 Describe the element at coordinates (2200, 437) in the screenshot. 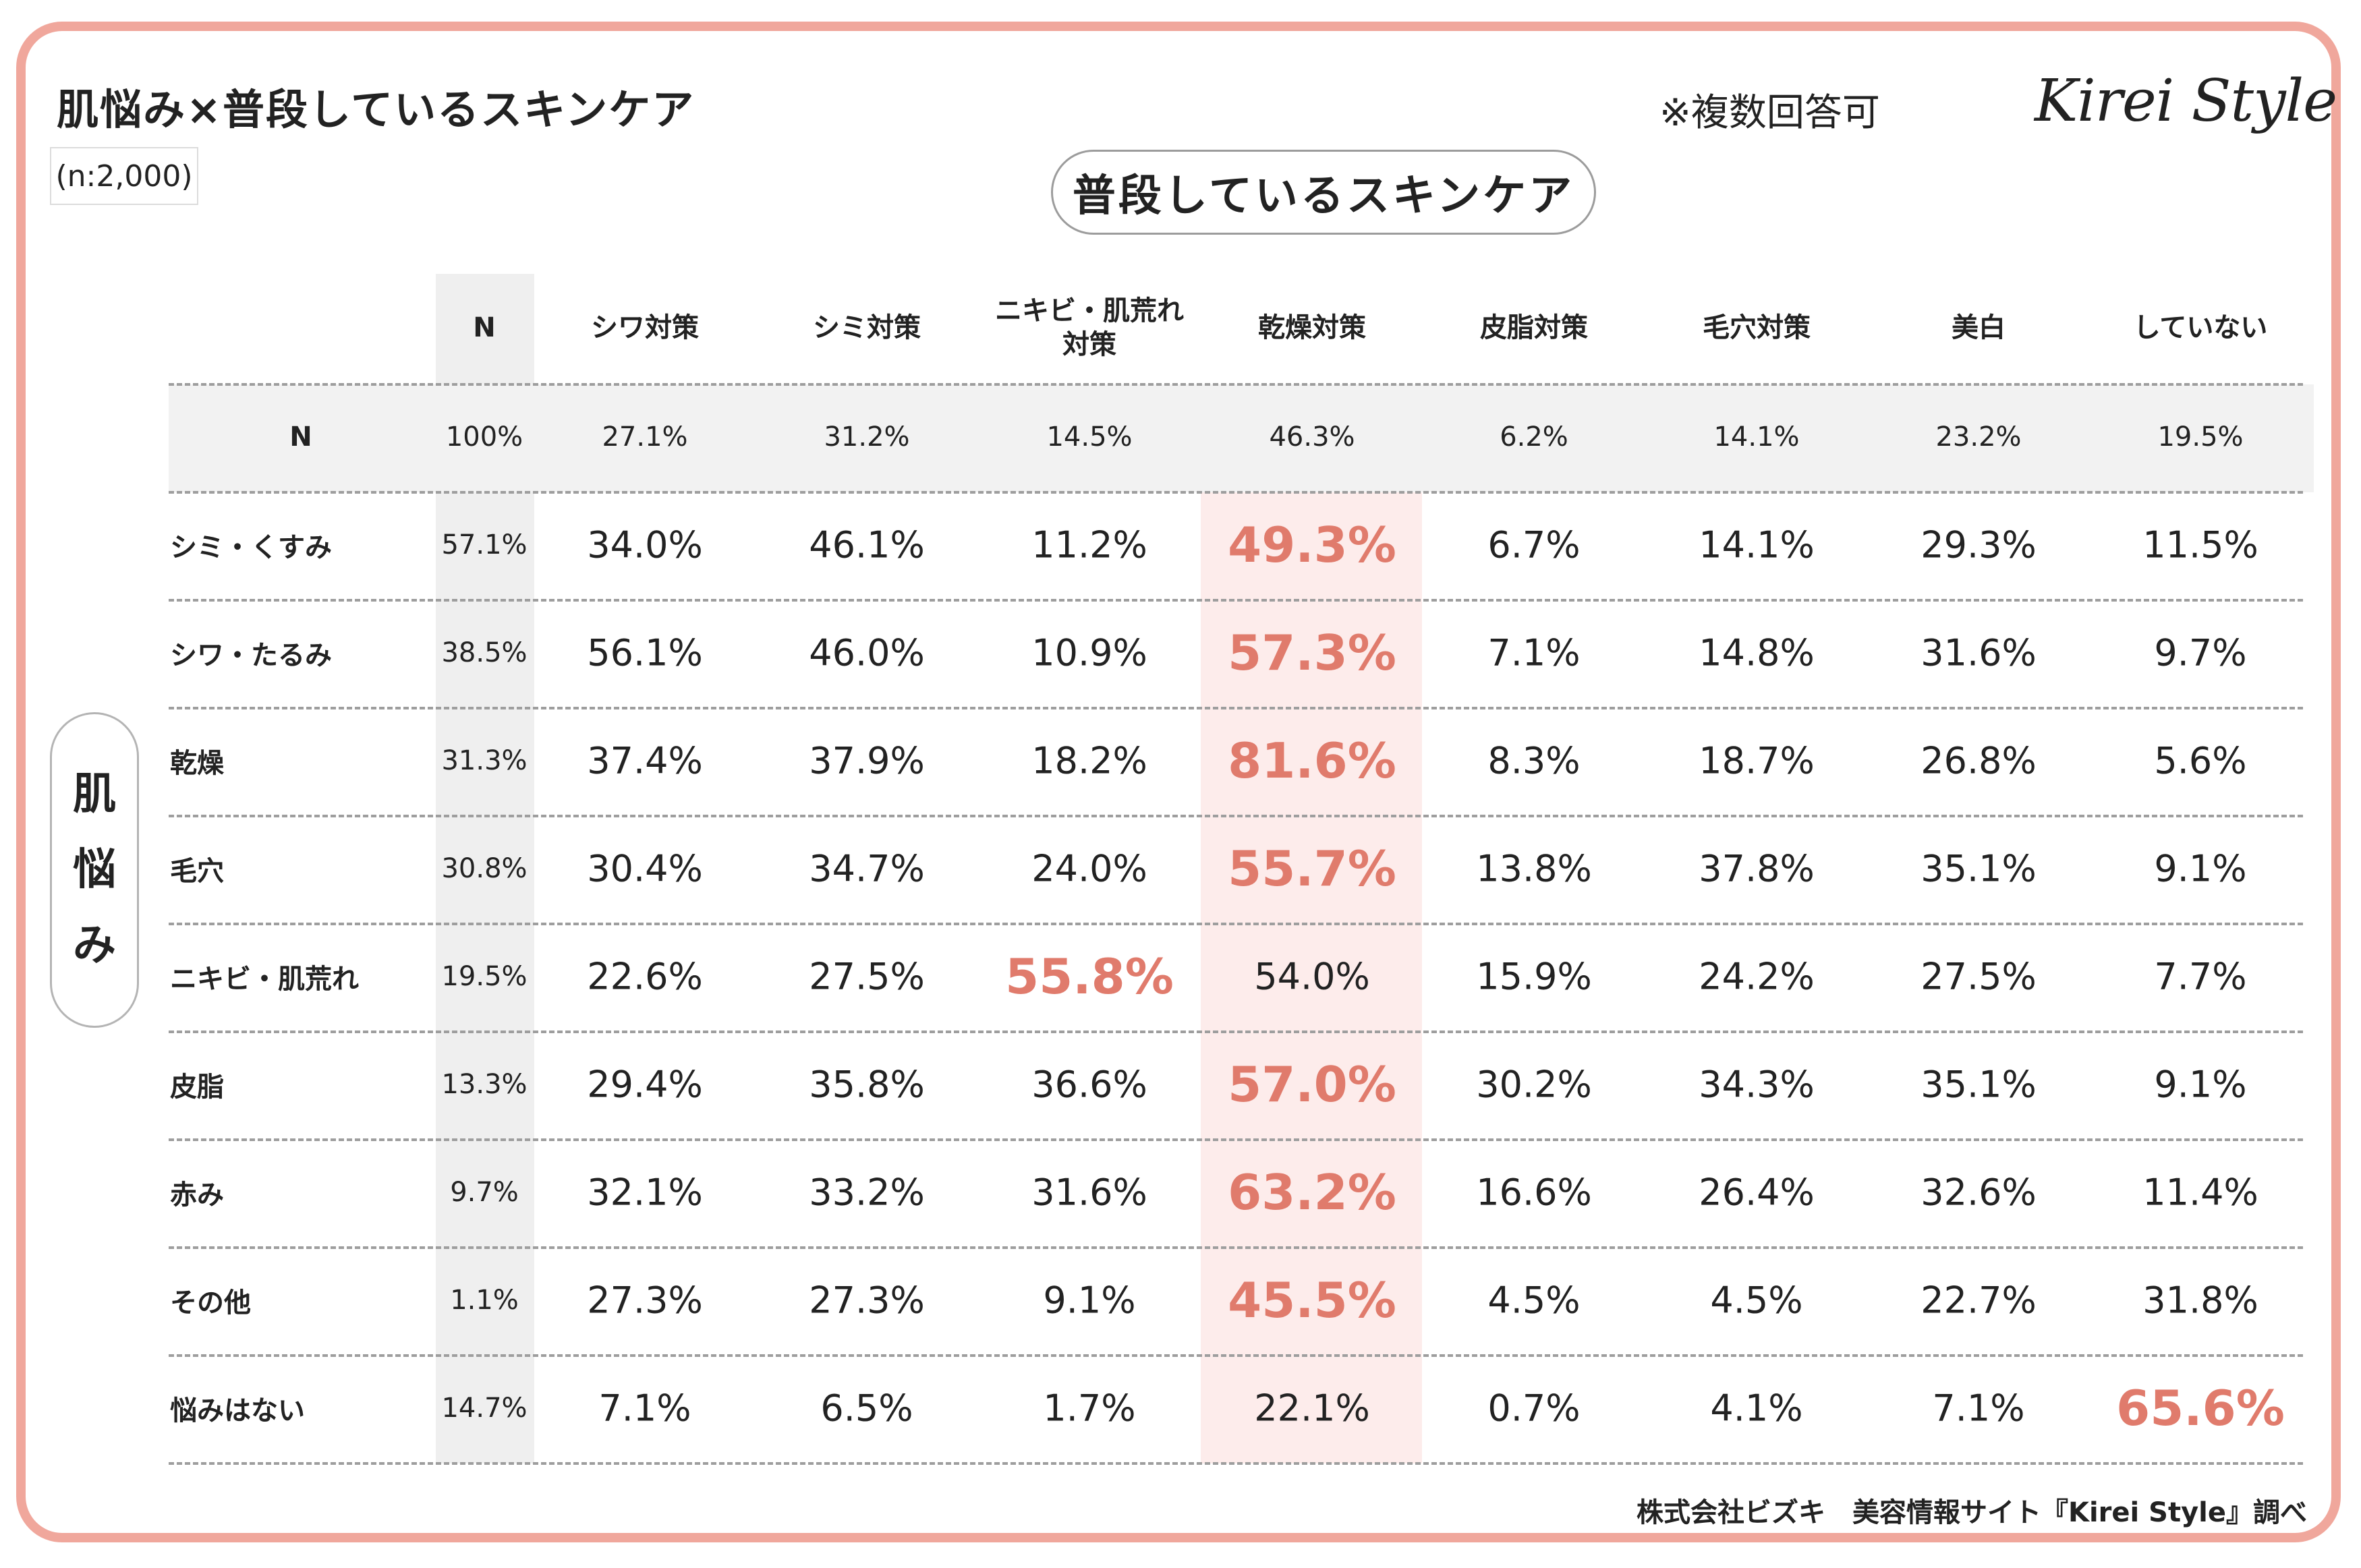

I see `total-row-value: 19.5%` at that location.